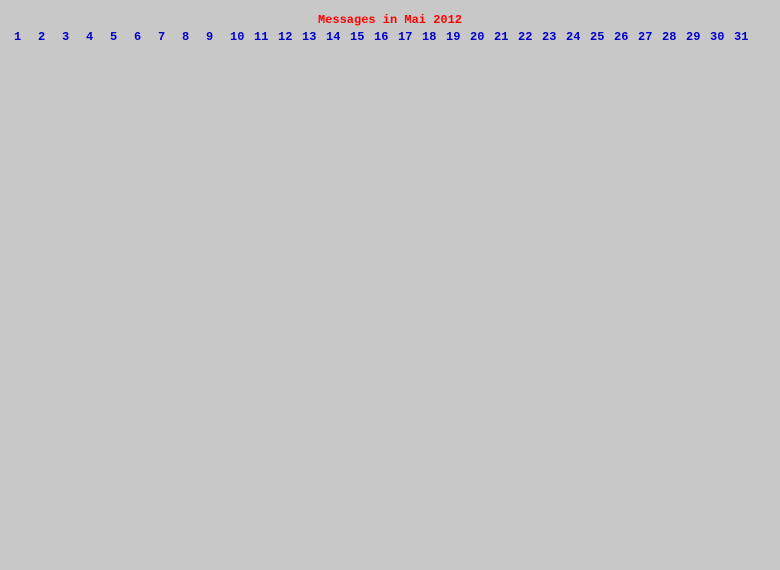  I want to click on day-link-11: 11, so click(261, 37).